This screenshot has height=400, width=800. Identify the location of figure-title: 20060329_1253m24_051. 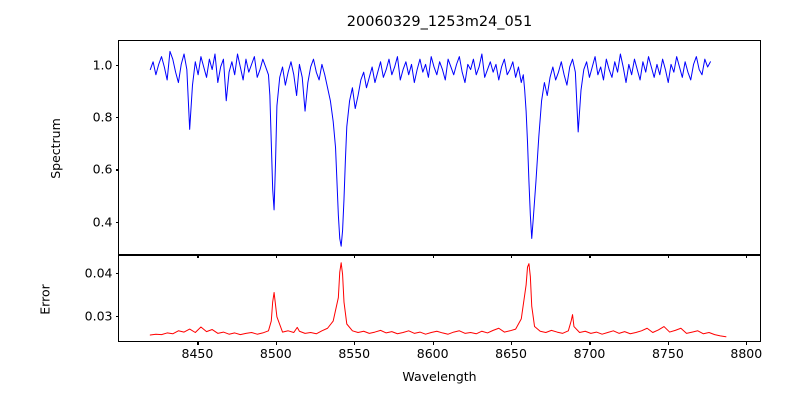
(439, 22).